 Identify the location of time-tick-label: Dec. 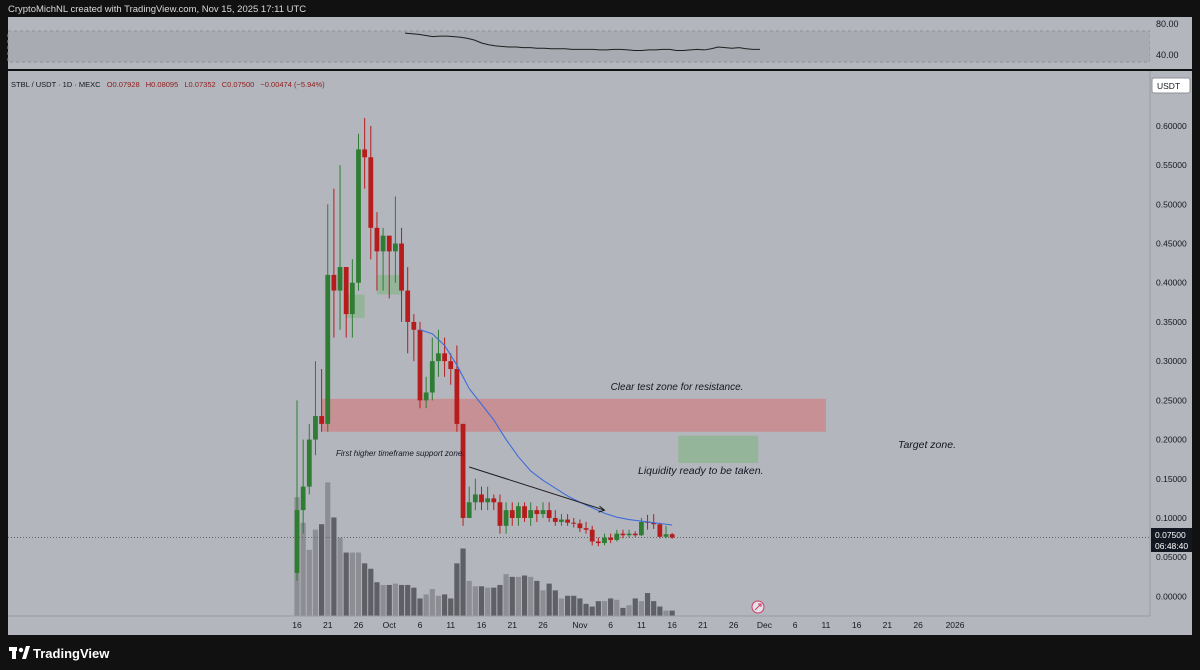
(765, 625).